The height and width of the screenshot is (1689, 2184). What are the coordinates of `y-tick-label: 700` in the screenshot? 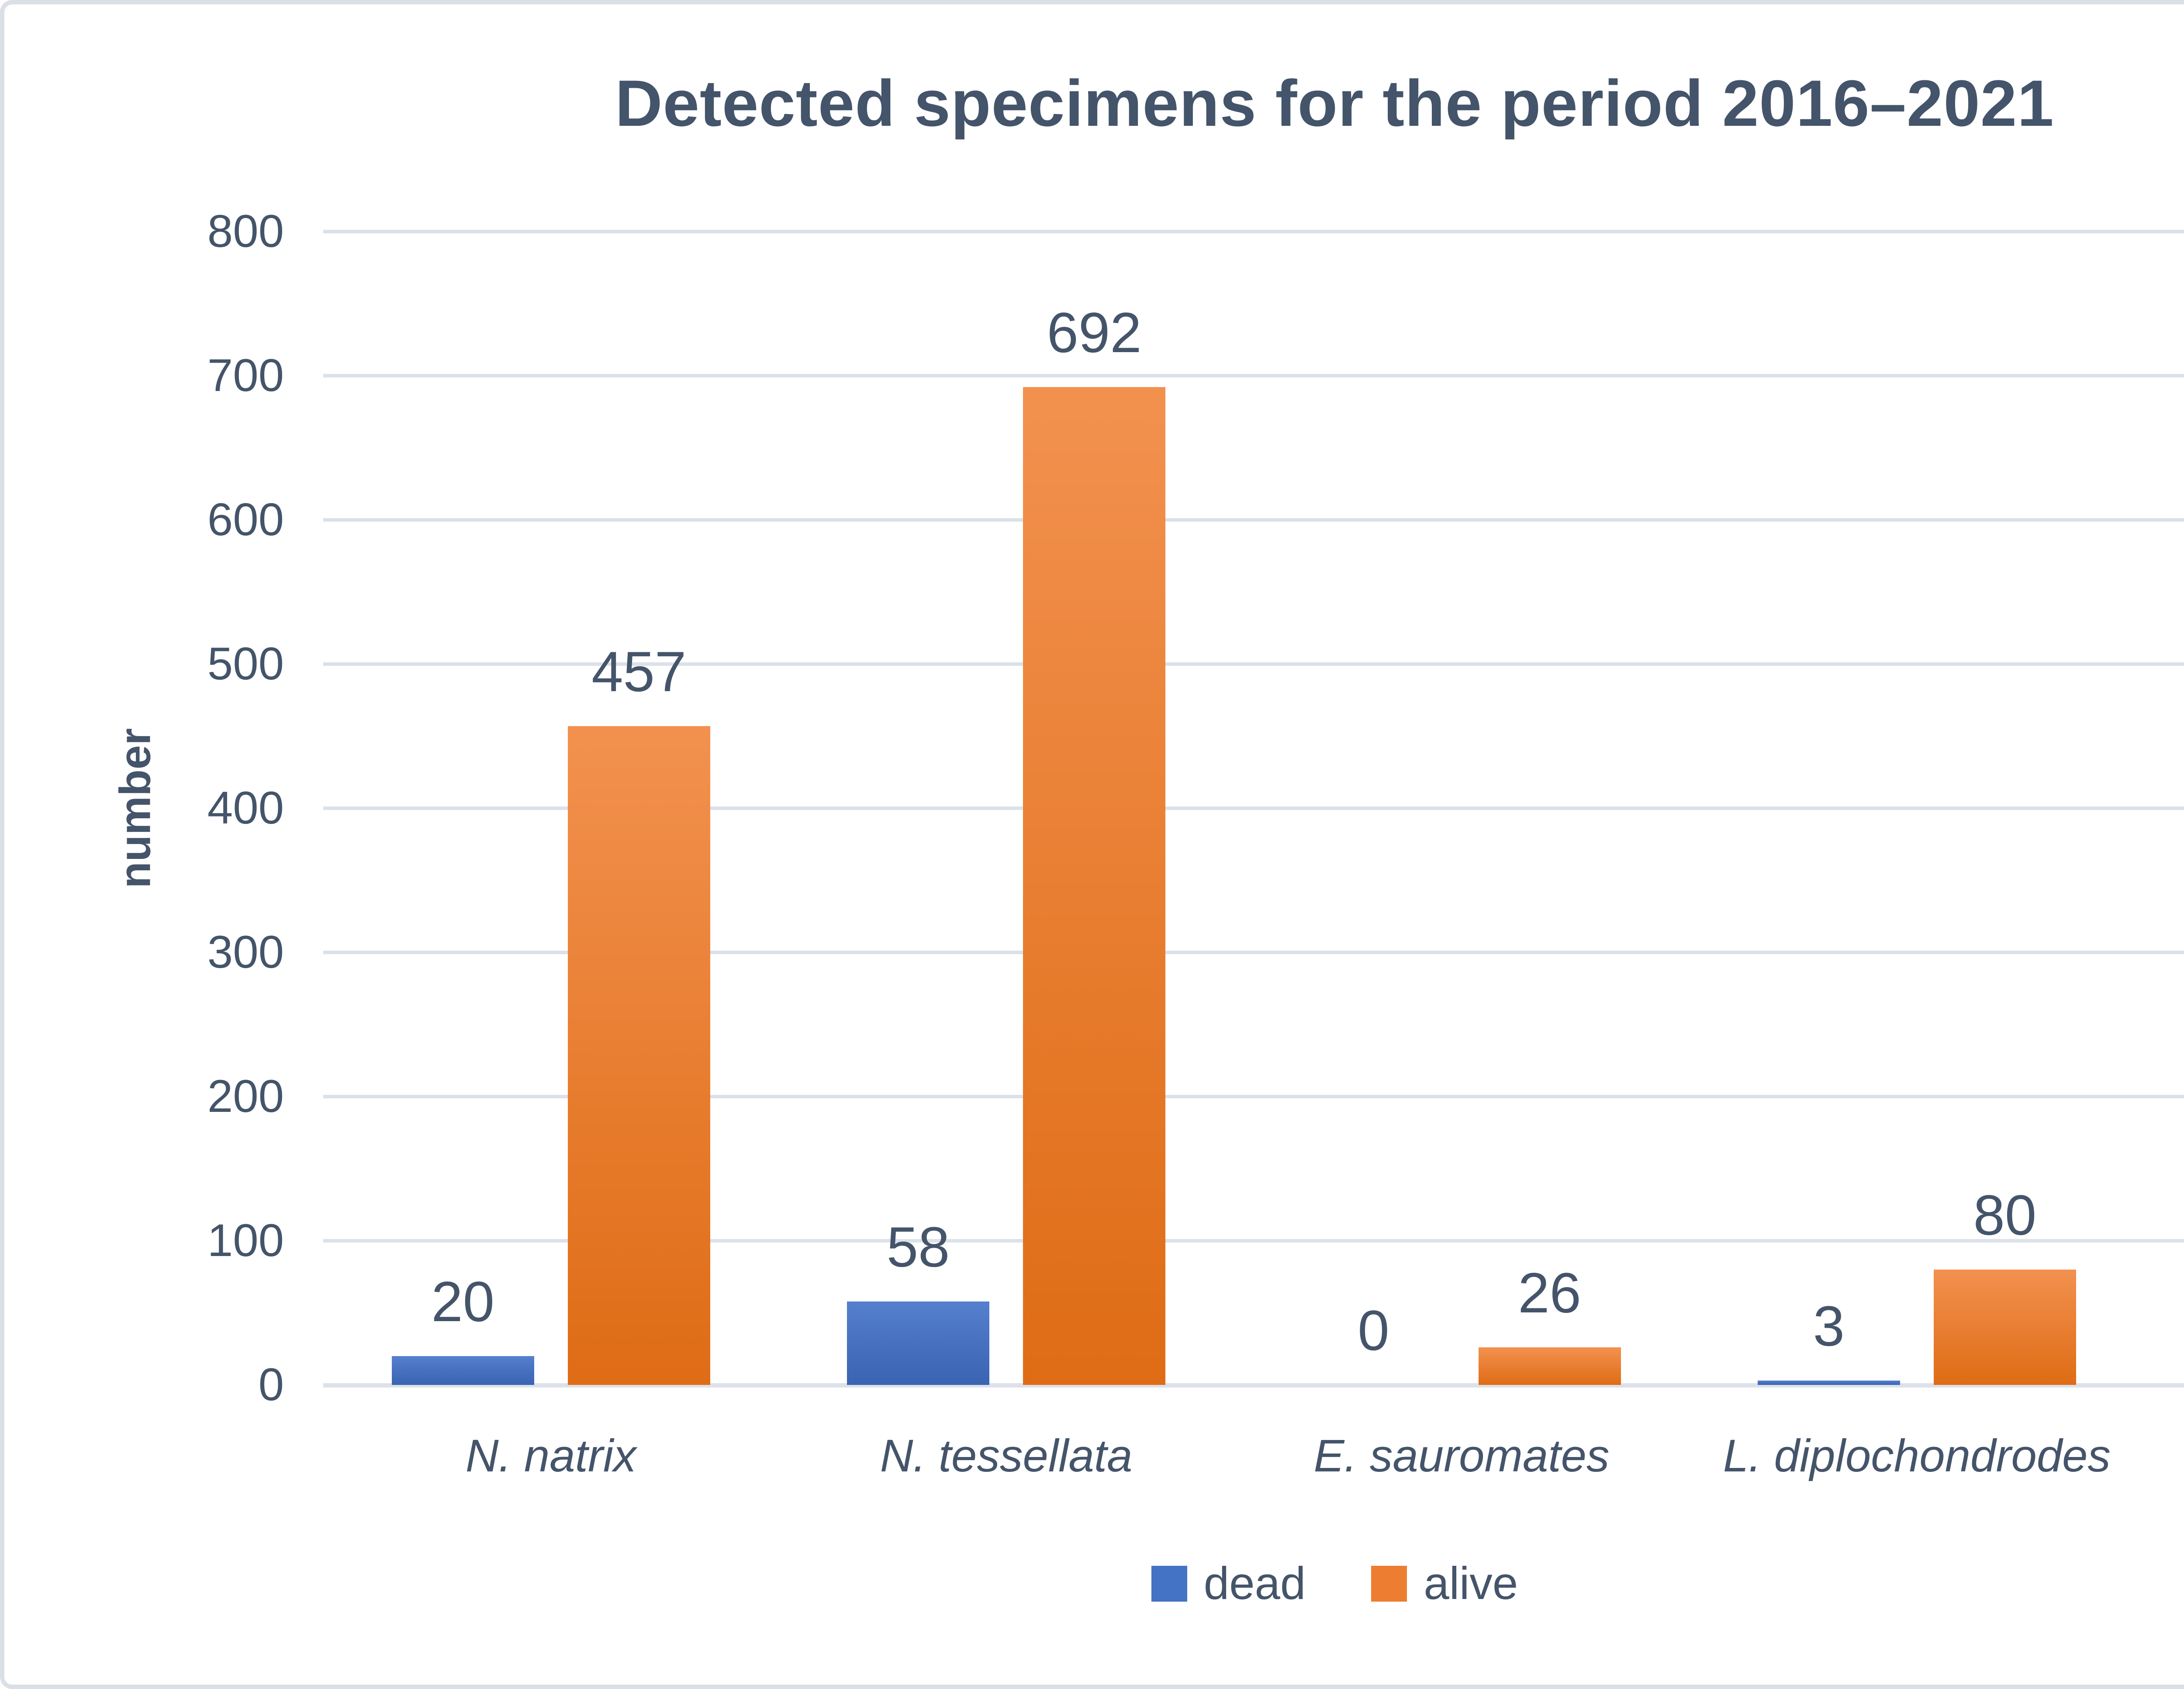 It's located at (245, 376).